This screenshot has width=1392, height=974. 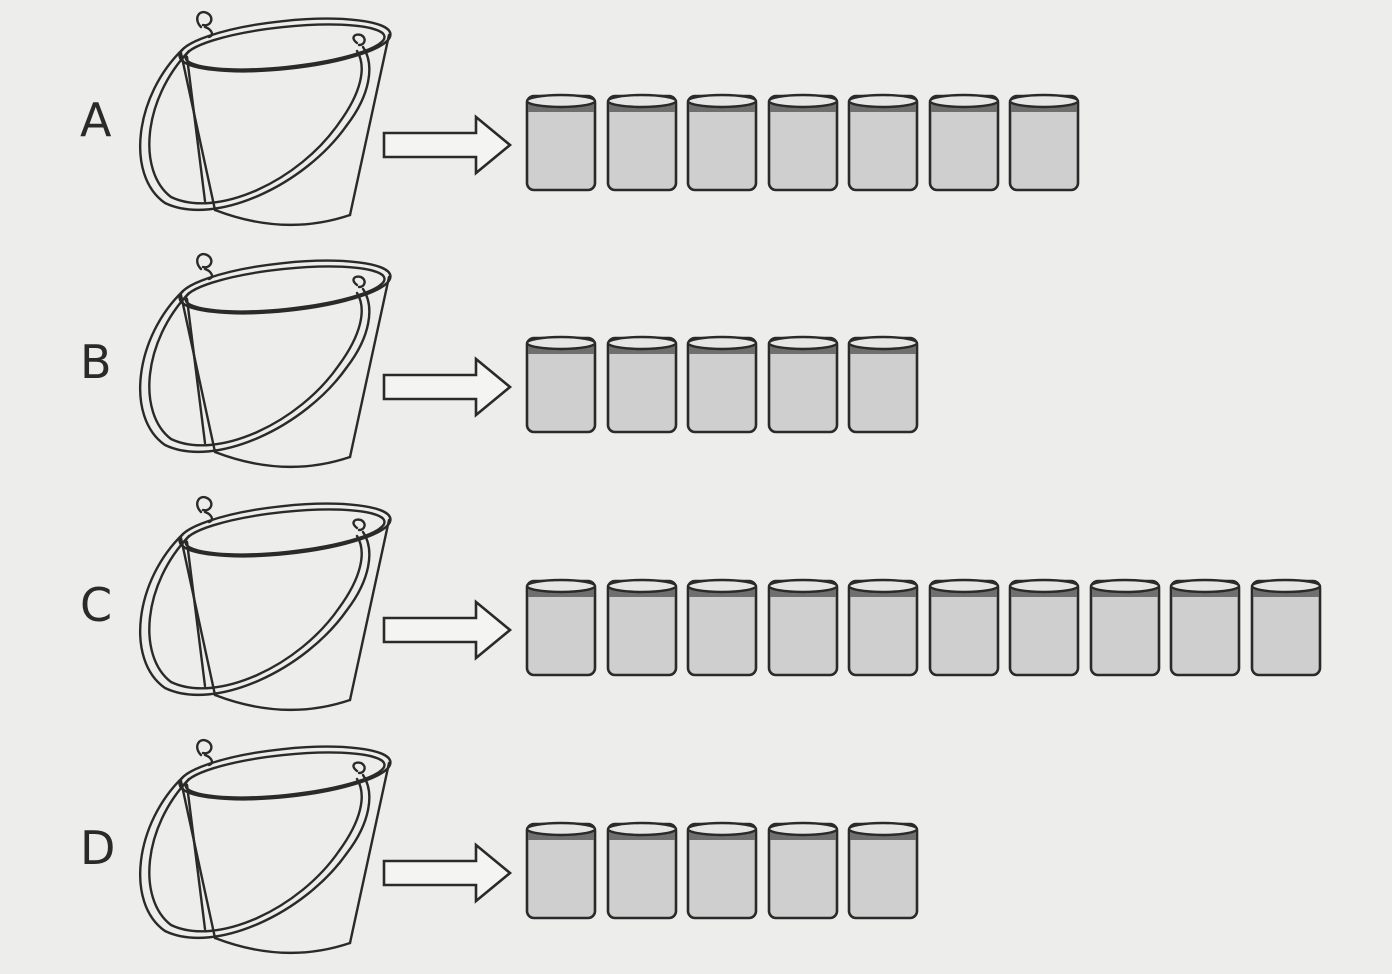 I want to click on row-label: D, so click(x=98, y=848).